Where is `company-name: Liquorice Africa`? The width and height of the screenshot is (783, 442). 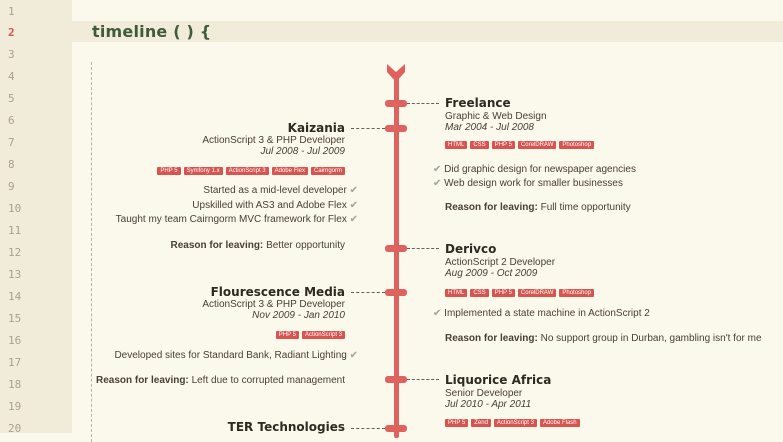 company-name: Liquorice Africa is located at coordinates (498, 380).